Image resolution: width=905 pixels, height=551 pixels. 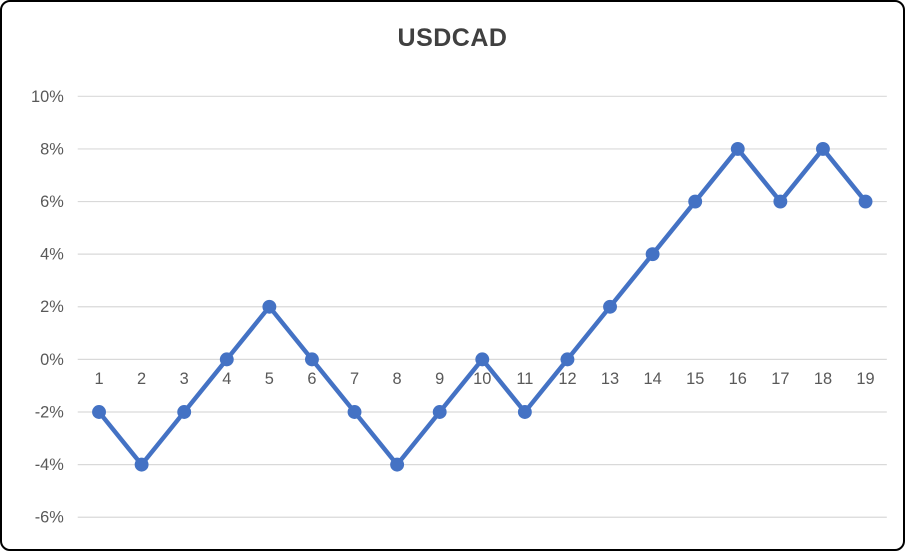 What do you see at coordinates (49, 412) in the screenshot?
I see `y-tick-label: -2%` at bounding box center [49, 412].